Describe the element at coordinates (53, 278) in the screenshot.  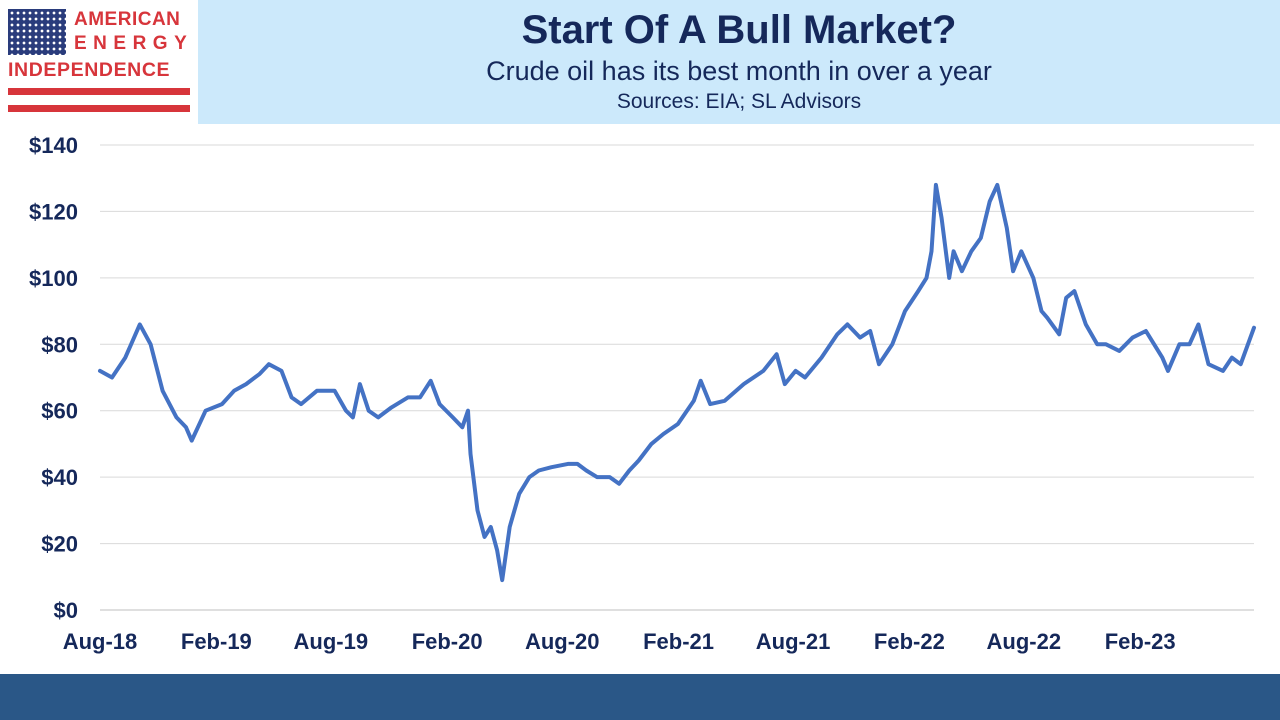
I see `y-tick-label: $100` at that location.